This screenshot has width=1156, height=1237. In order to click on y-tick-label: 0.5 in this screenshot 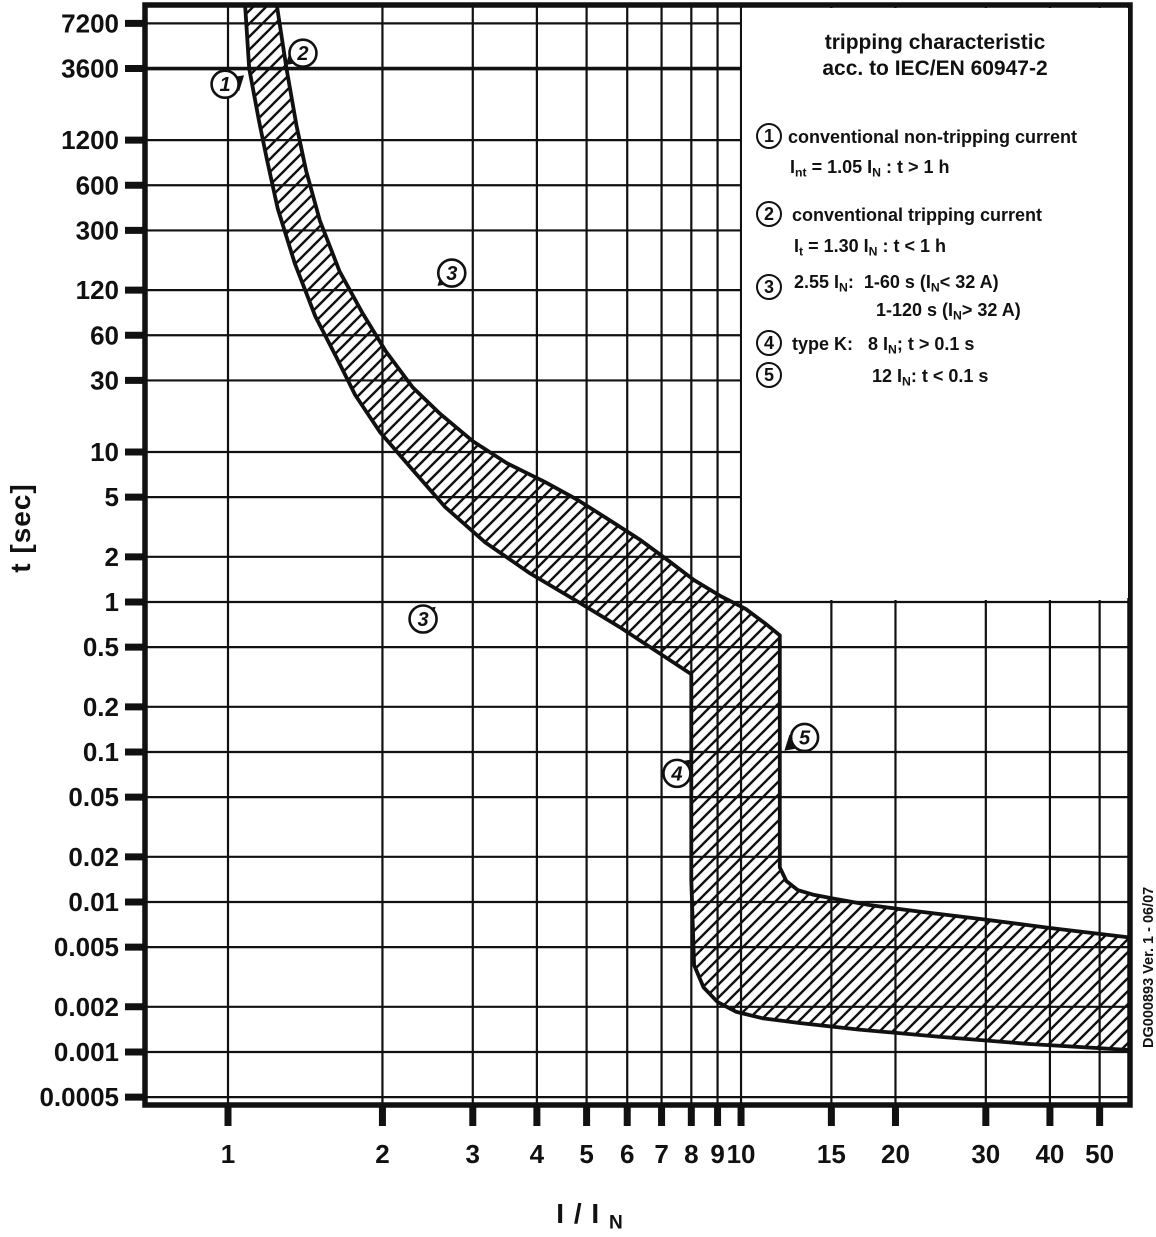, I will do `click(101, 647)`.